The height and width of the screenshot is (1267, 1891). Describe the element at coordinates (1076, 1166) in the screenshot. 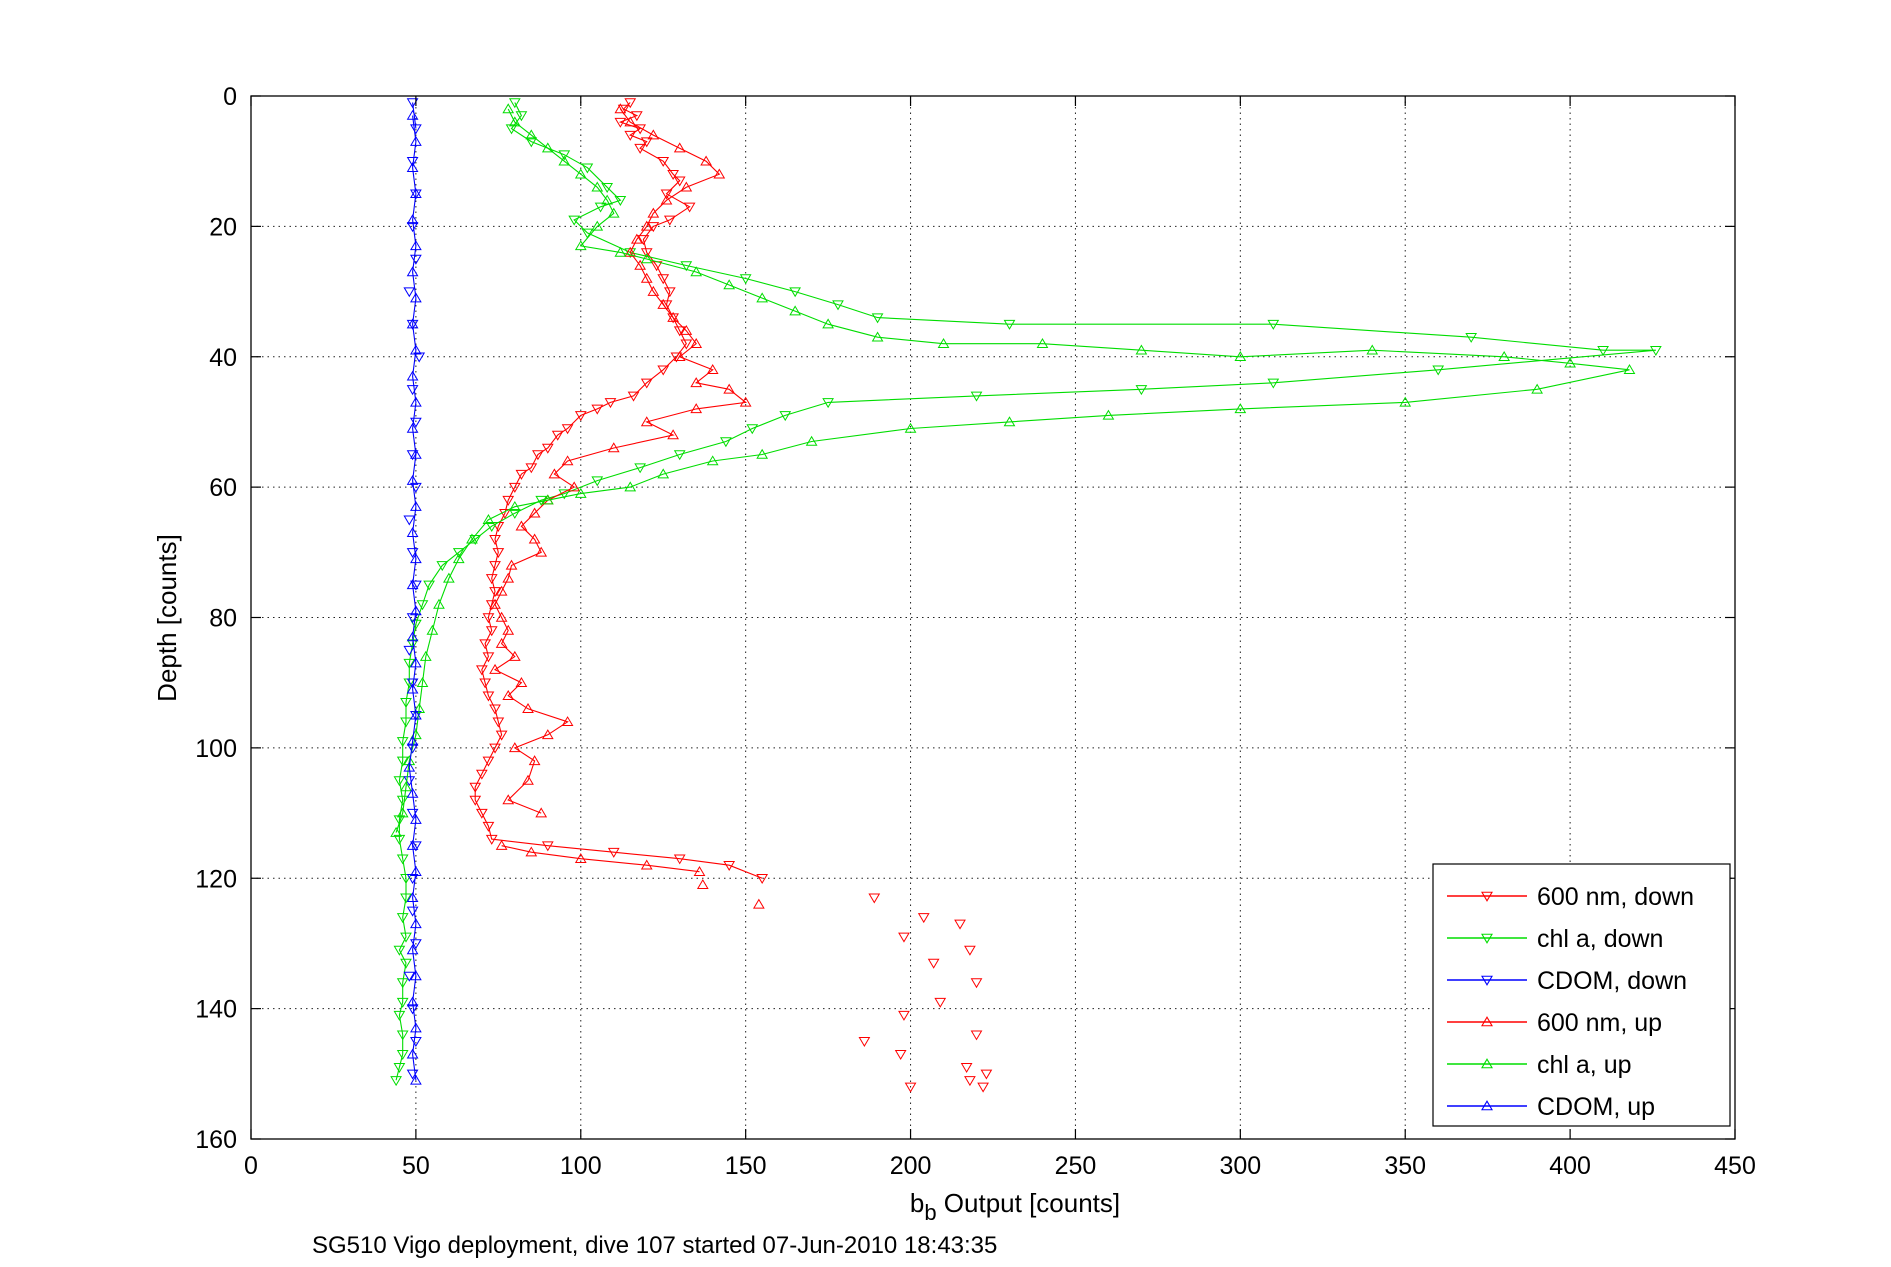

I see `x-tick-label: 250` at that location.